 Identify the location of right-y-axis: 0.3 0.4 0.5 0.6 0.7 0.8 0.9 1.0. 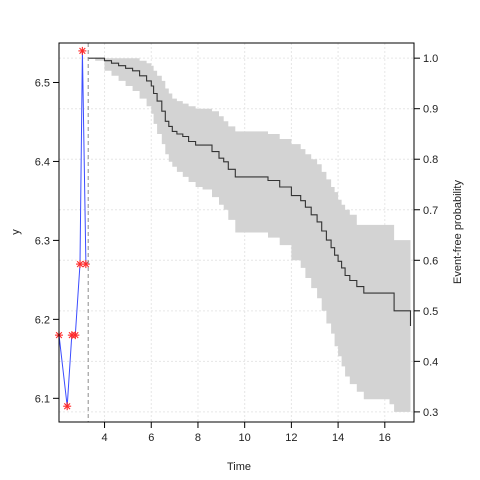
(425, 236).